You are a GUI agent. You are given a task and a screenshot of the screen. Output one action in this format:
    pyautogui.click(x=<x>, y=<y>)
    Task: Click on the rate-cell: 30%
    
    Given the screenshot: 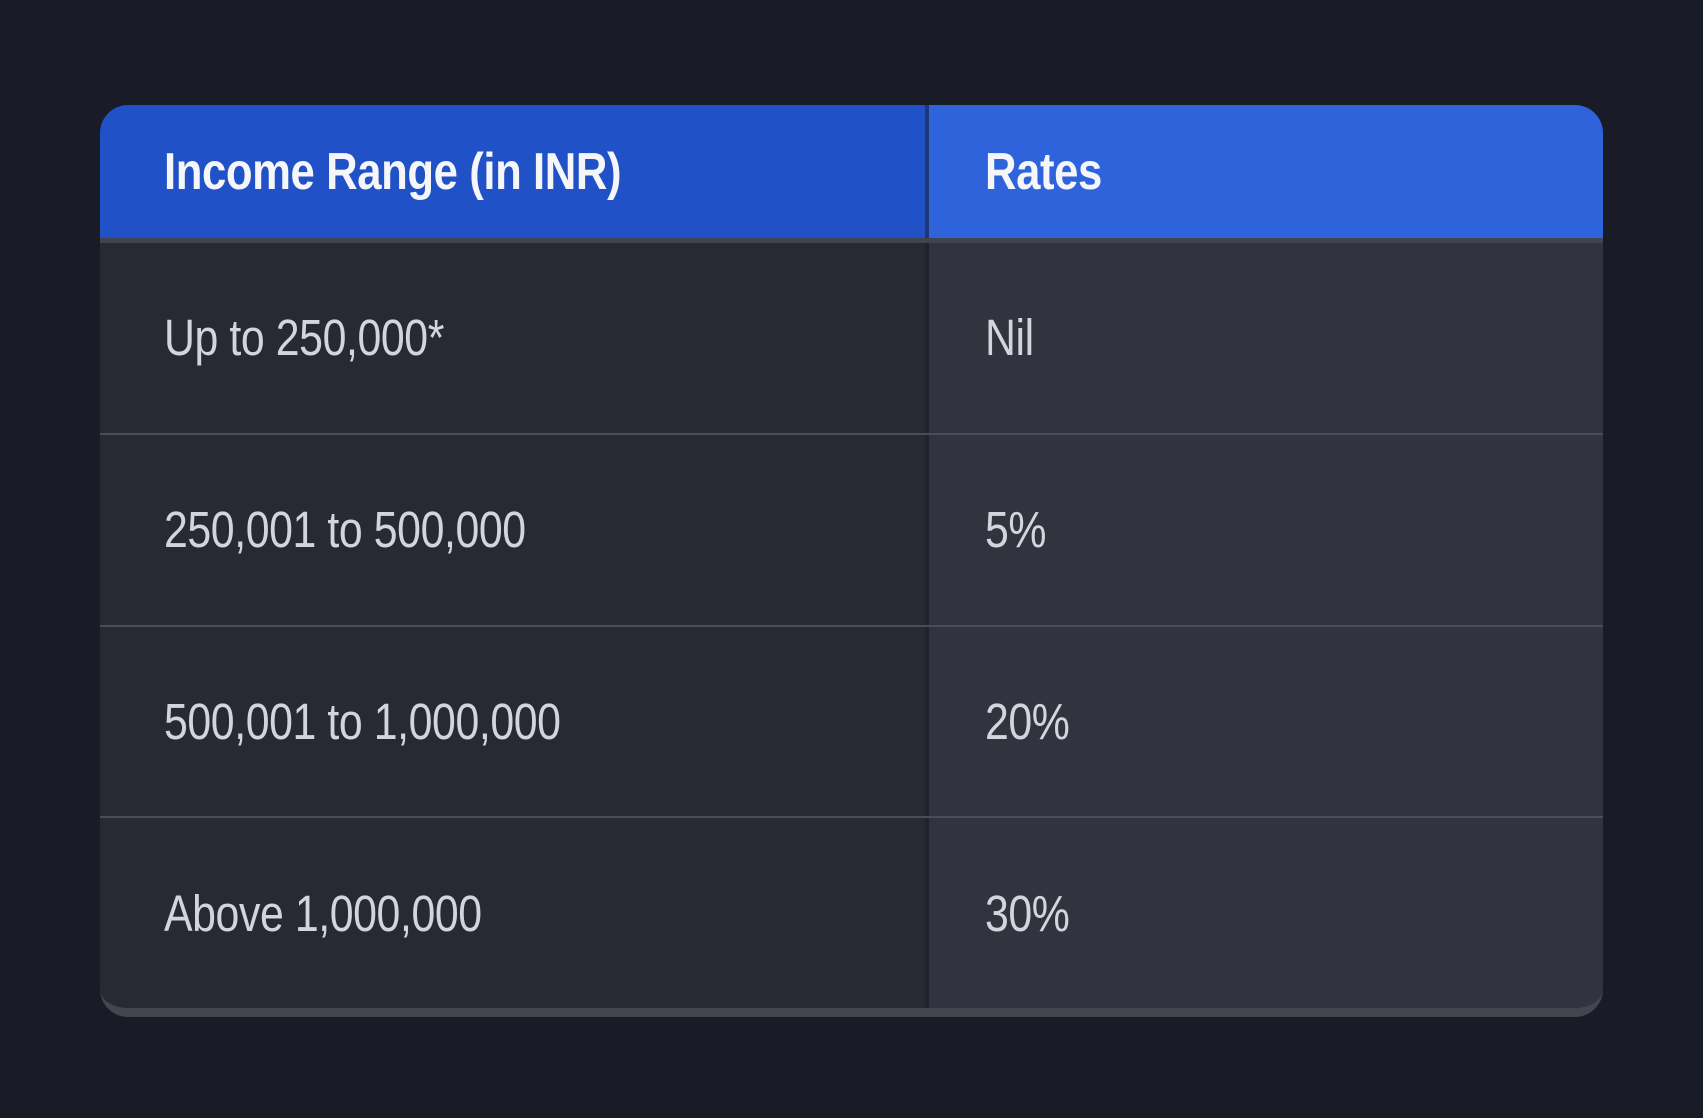 What is the action you would take?
    pyautogui.click(x=1264, y=913)
    